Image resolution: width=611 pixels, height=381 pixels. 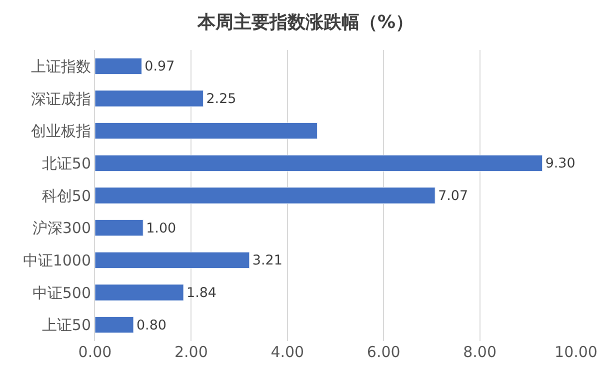 What do you see at coordinates (383, 352) in the screenshot?
I see `x-tick-label: 6.00` at bounding box center [383, 352].